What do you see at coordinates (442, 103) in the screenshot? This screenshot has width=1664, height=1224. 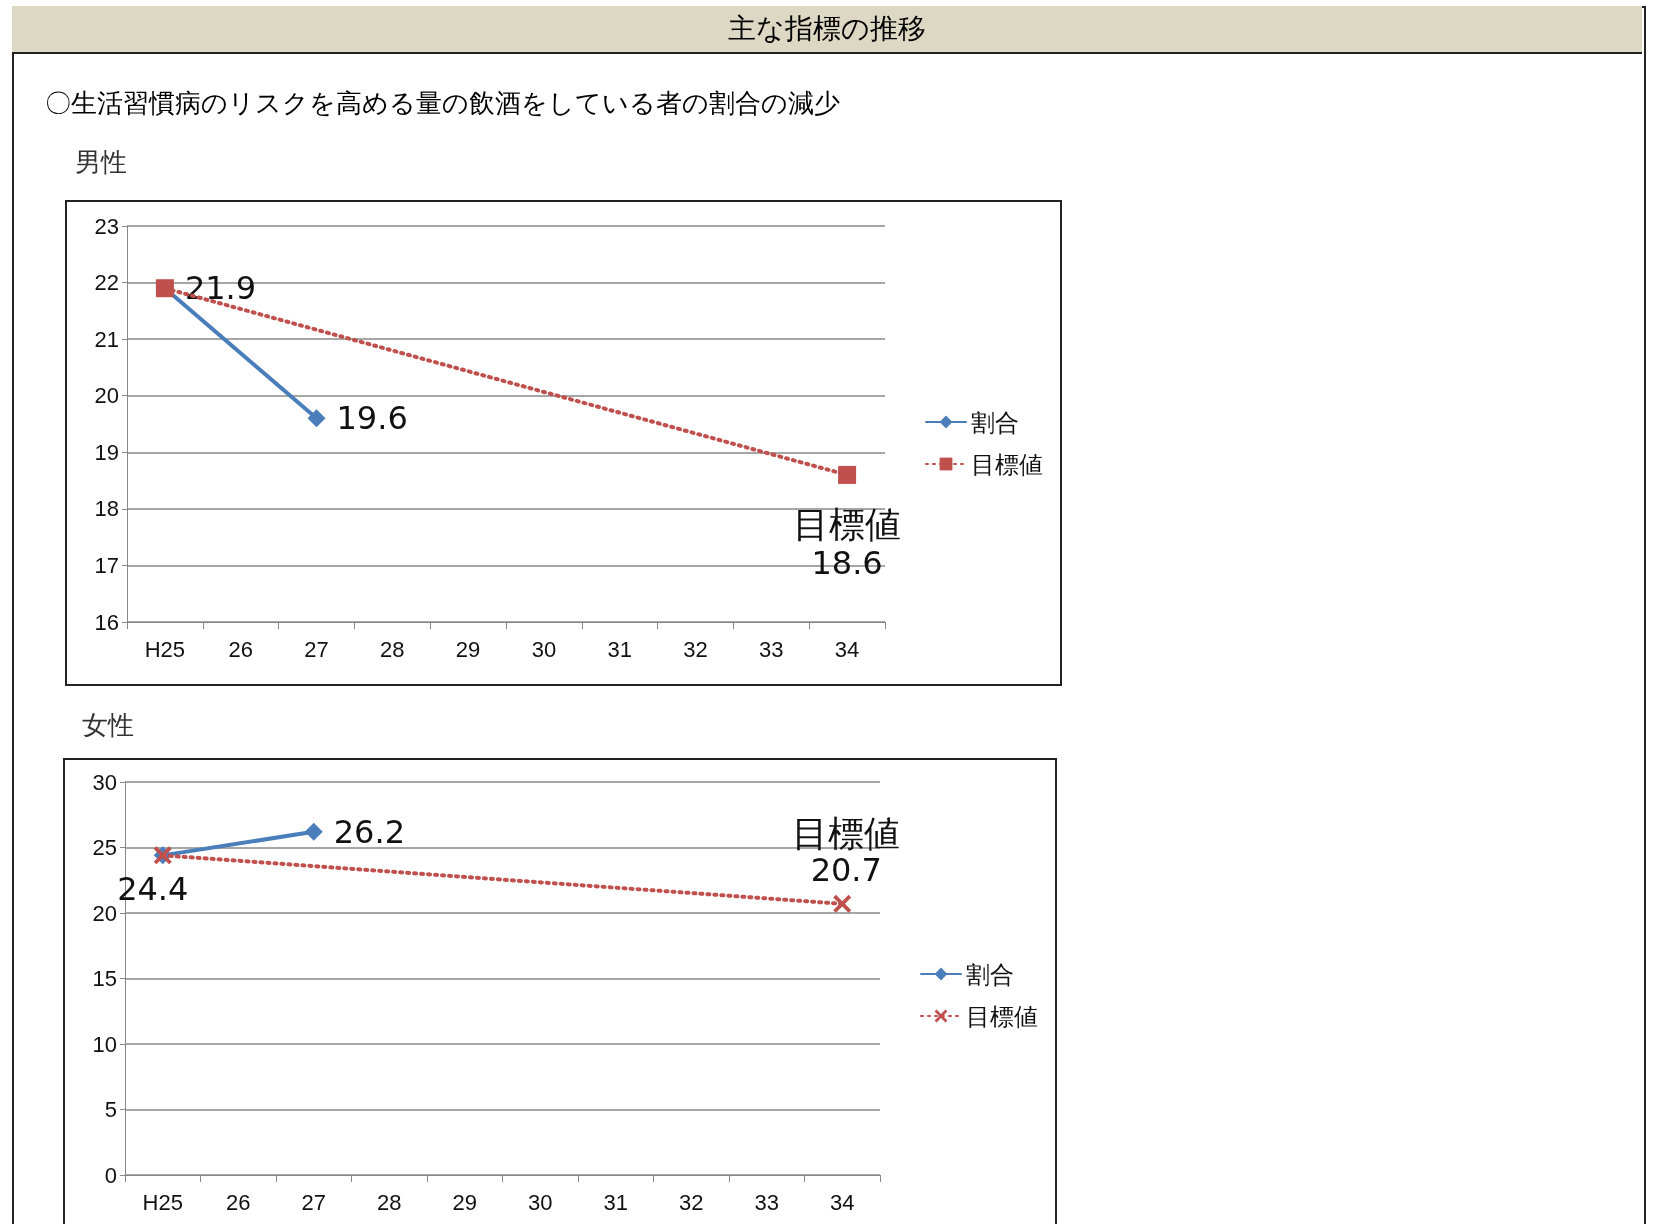 I see `text: 〇生活習慣病のリスクを高める量の飲酒をしている者の割合の減少` at bounding box center [442, 103].